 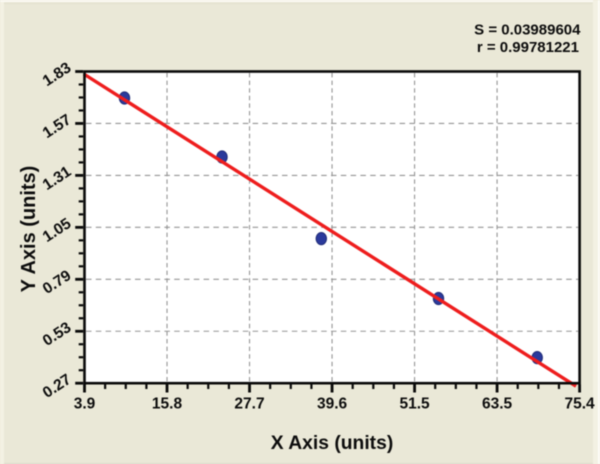 I want to click on svg-text: Y Axis (units), so click(x=29, y=229).